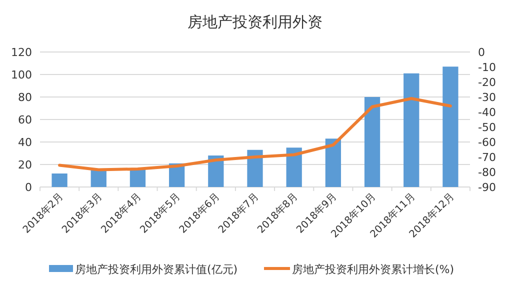 Image resolution: width=510 pixels, height=291 pixels. What do you see at coordinates (21, 75) in the screenshot?
I see `y-tick-label: 100` at bounding box center [21, 75].